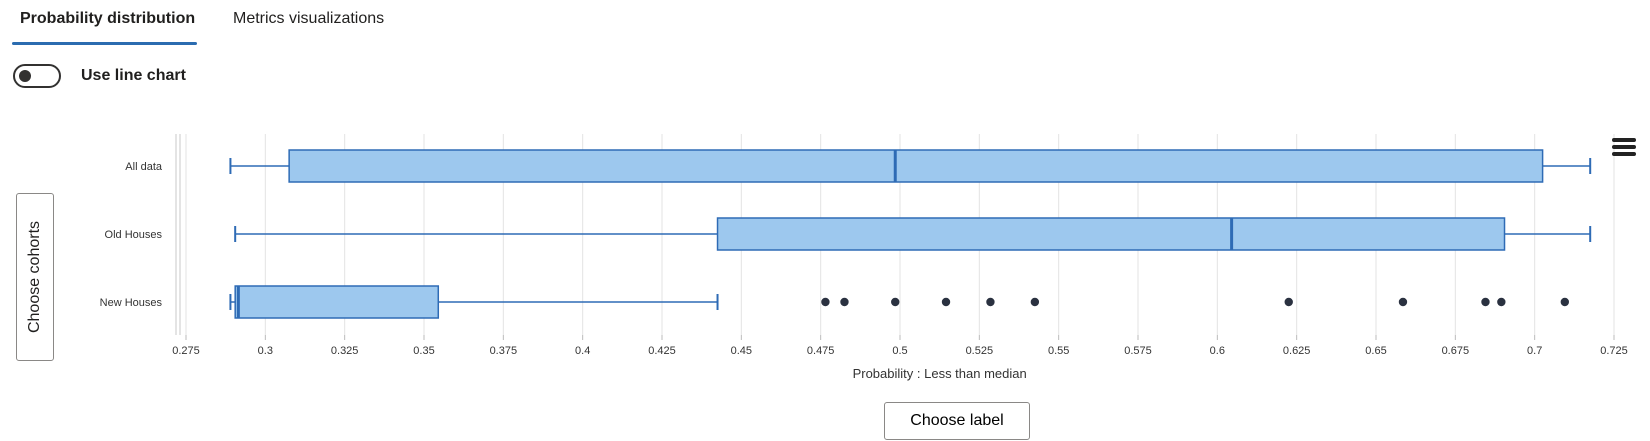 Image resolution: width=1650 pixels, height=441 pixels. I want to click on x-tick-label: 0.575, so click(1138, 351).